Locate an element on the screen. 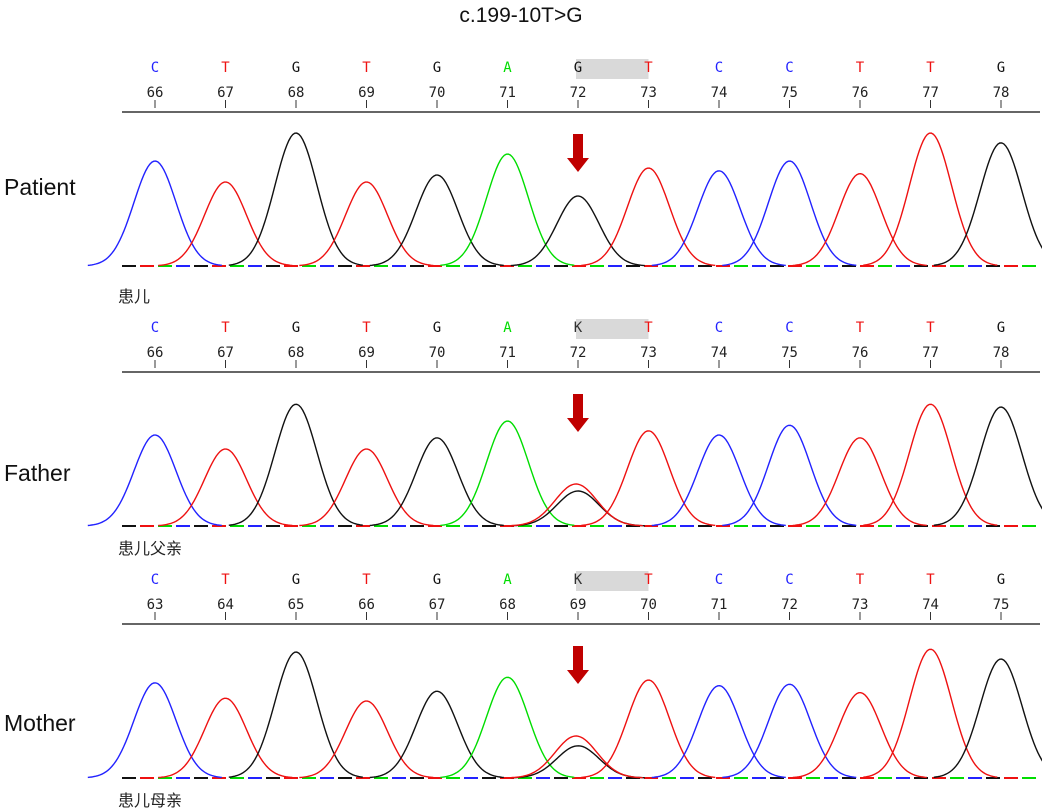  father-label: Father is located at coordinates (37, 473).